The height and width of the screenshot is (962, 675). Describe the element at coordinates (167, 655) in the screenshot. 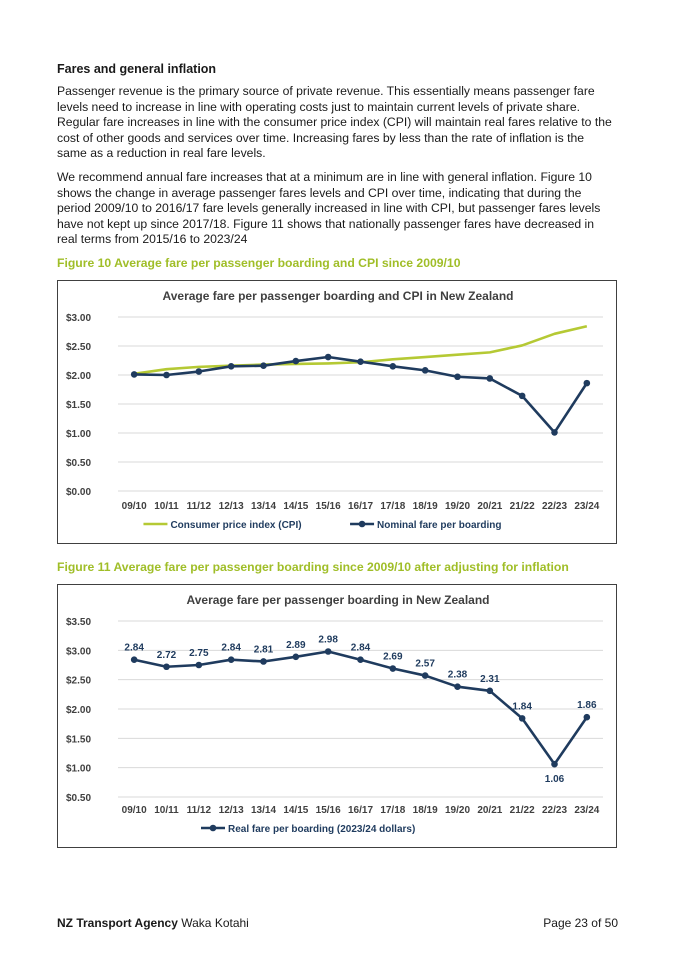

I see `data-label: 2.72` at that location.